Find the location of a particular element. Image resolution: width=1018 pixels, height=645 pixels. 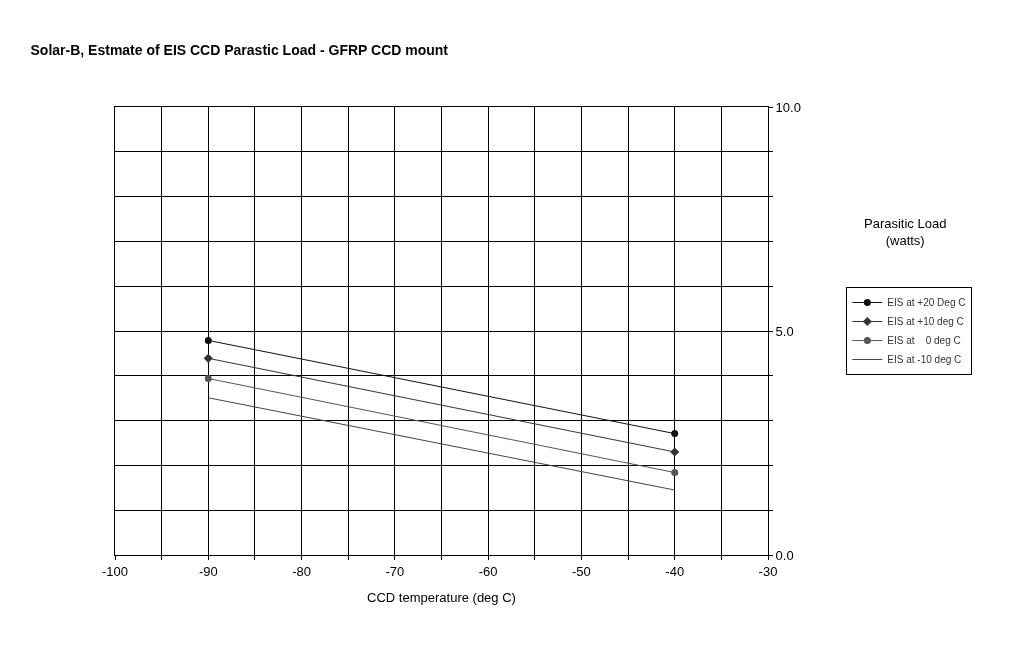

x-tick-label: -40 is located at coordinates (675, 571).